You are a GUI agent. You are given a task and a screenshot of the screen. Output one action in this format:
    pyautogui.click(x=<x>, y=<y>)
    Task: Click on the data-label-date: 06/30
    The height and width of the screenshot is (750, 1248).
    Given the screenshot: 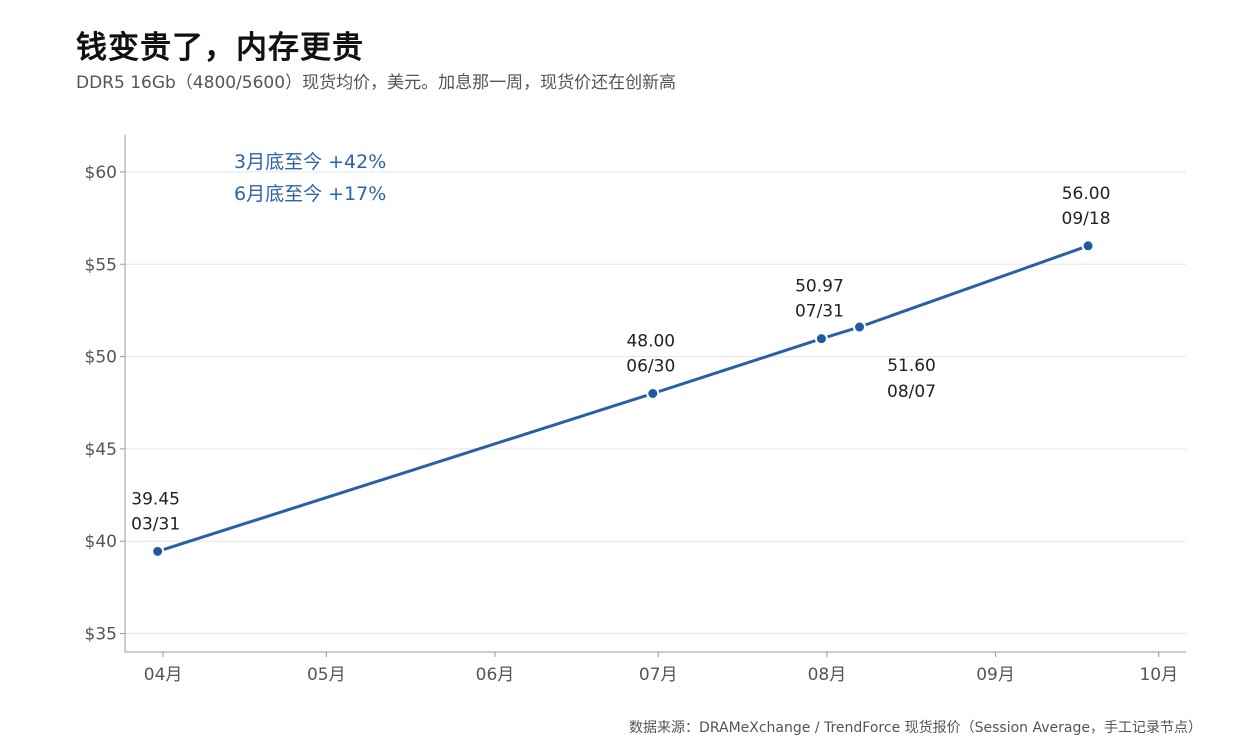 What is the action you would take?
    pyautogui.click(x=650, y=367)
    